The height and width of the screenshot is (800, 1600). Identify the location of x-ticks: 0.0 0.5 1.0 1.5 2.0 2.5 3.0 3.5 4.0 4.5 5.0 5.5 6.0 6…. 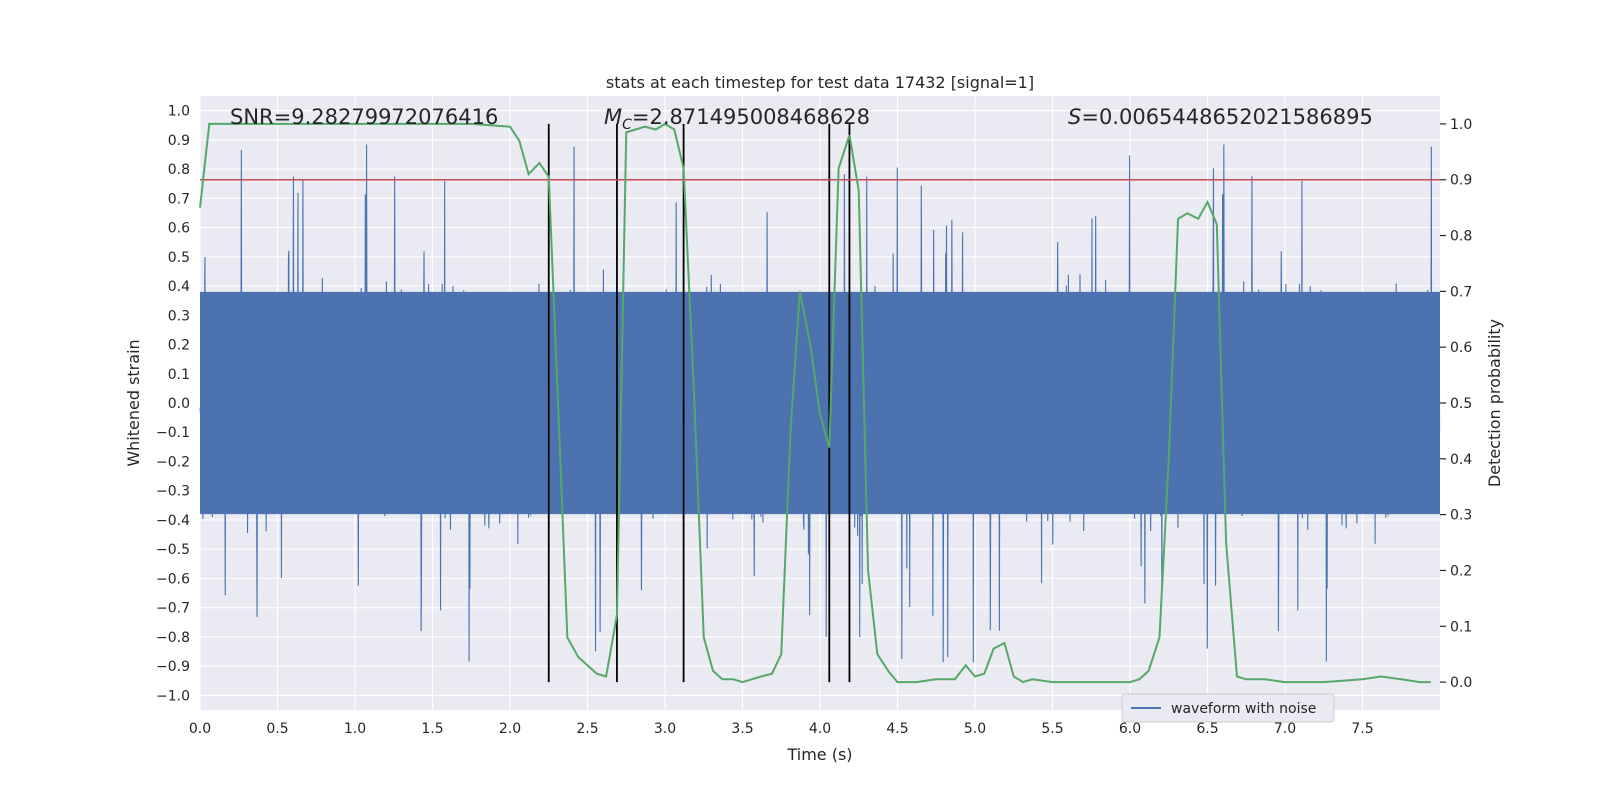
(781, 729).